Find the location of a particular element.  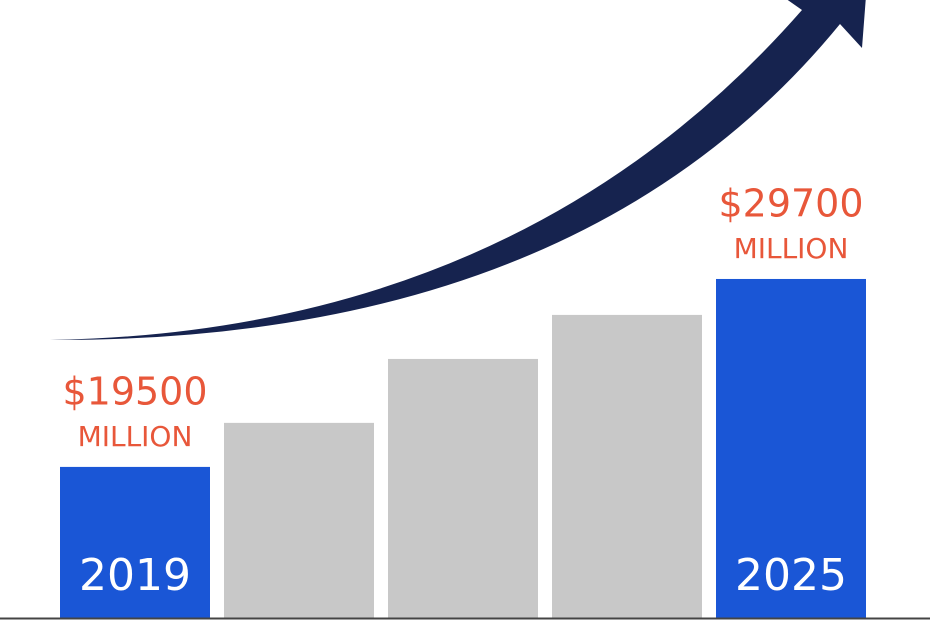

year-label: 2025 is located at coordinates (791, 575).